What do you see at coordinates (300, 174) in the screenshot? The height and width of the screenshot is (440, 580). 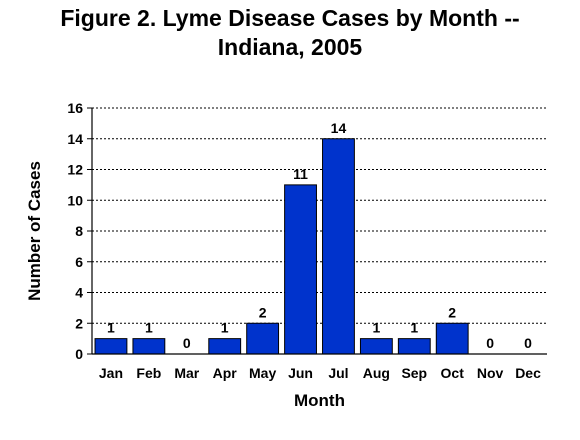 I see `data-label: 11` at bounding box center [300, 174].